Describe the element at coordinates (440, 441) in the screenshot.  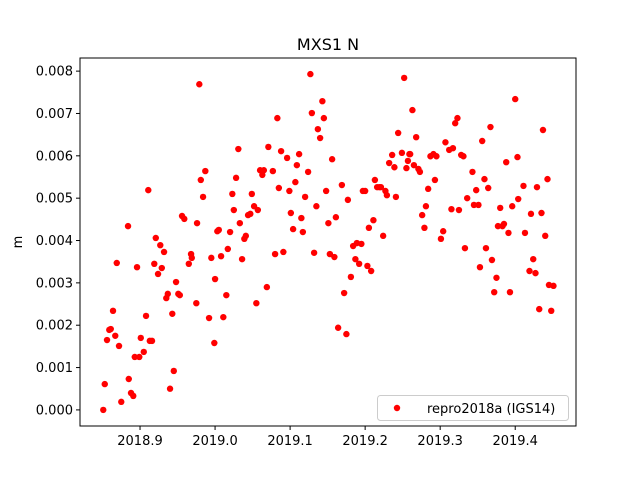
I see `x-tick-label: 2019.3` at that location.